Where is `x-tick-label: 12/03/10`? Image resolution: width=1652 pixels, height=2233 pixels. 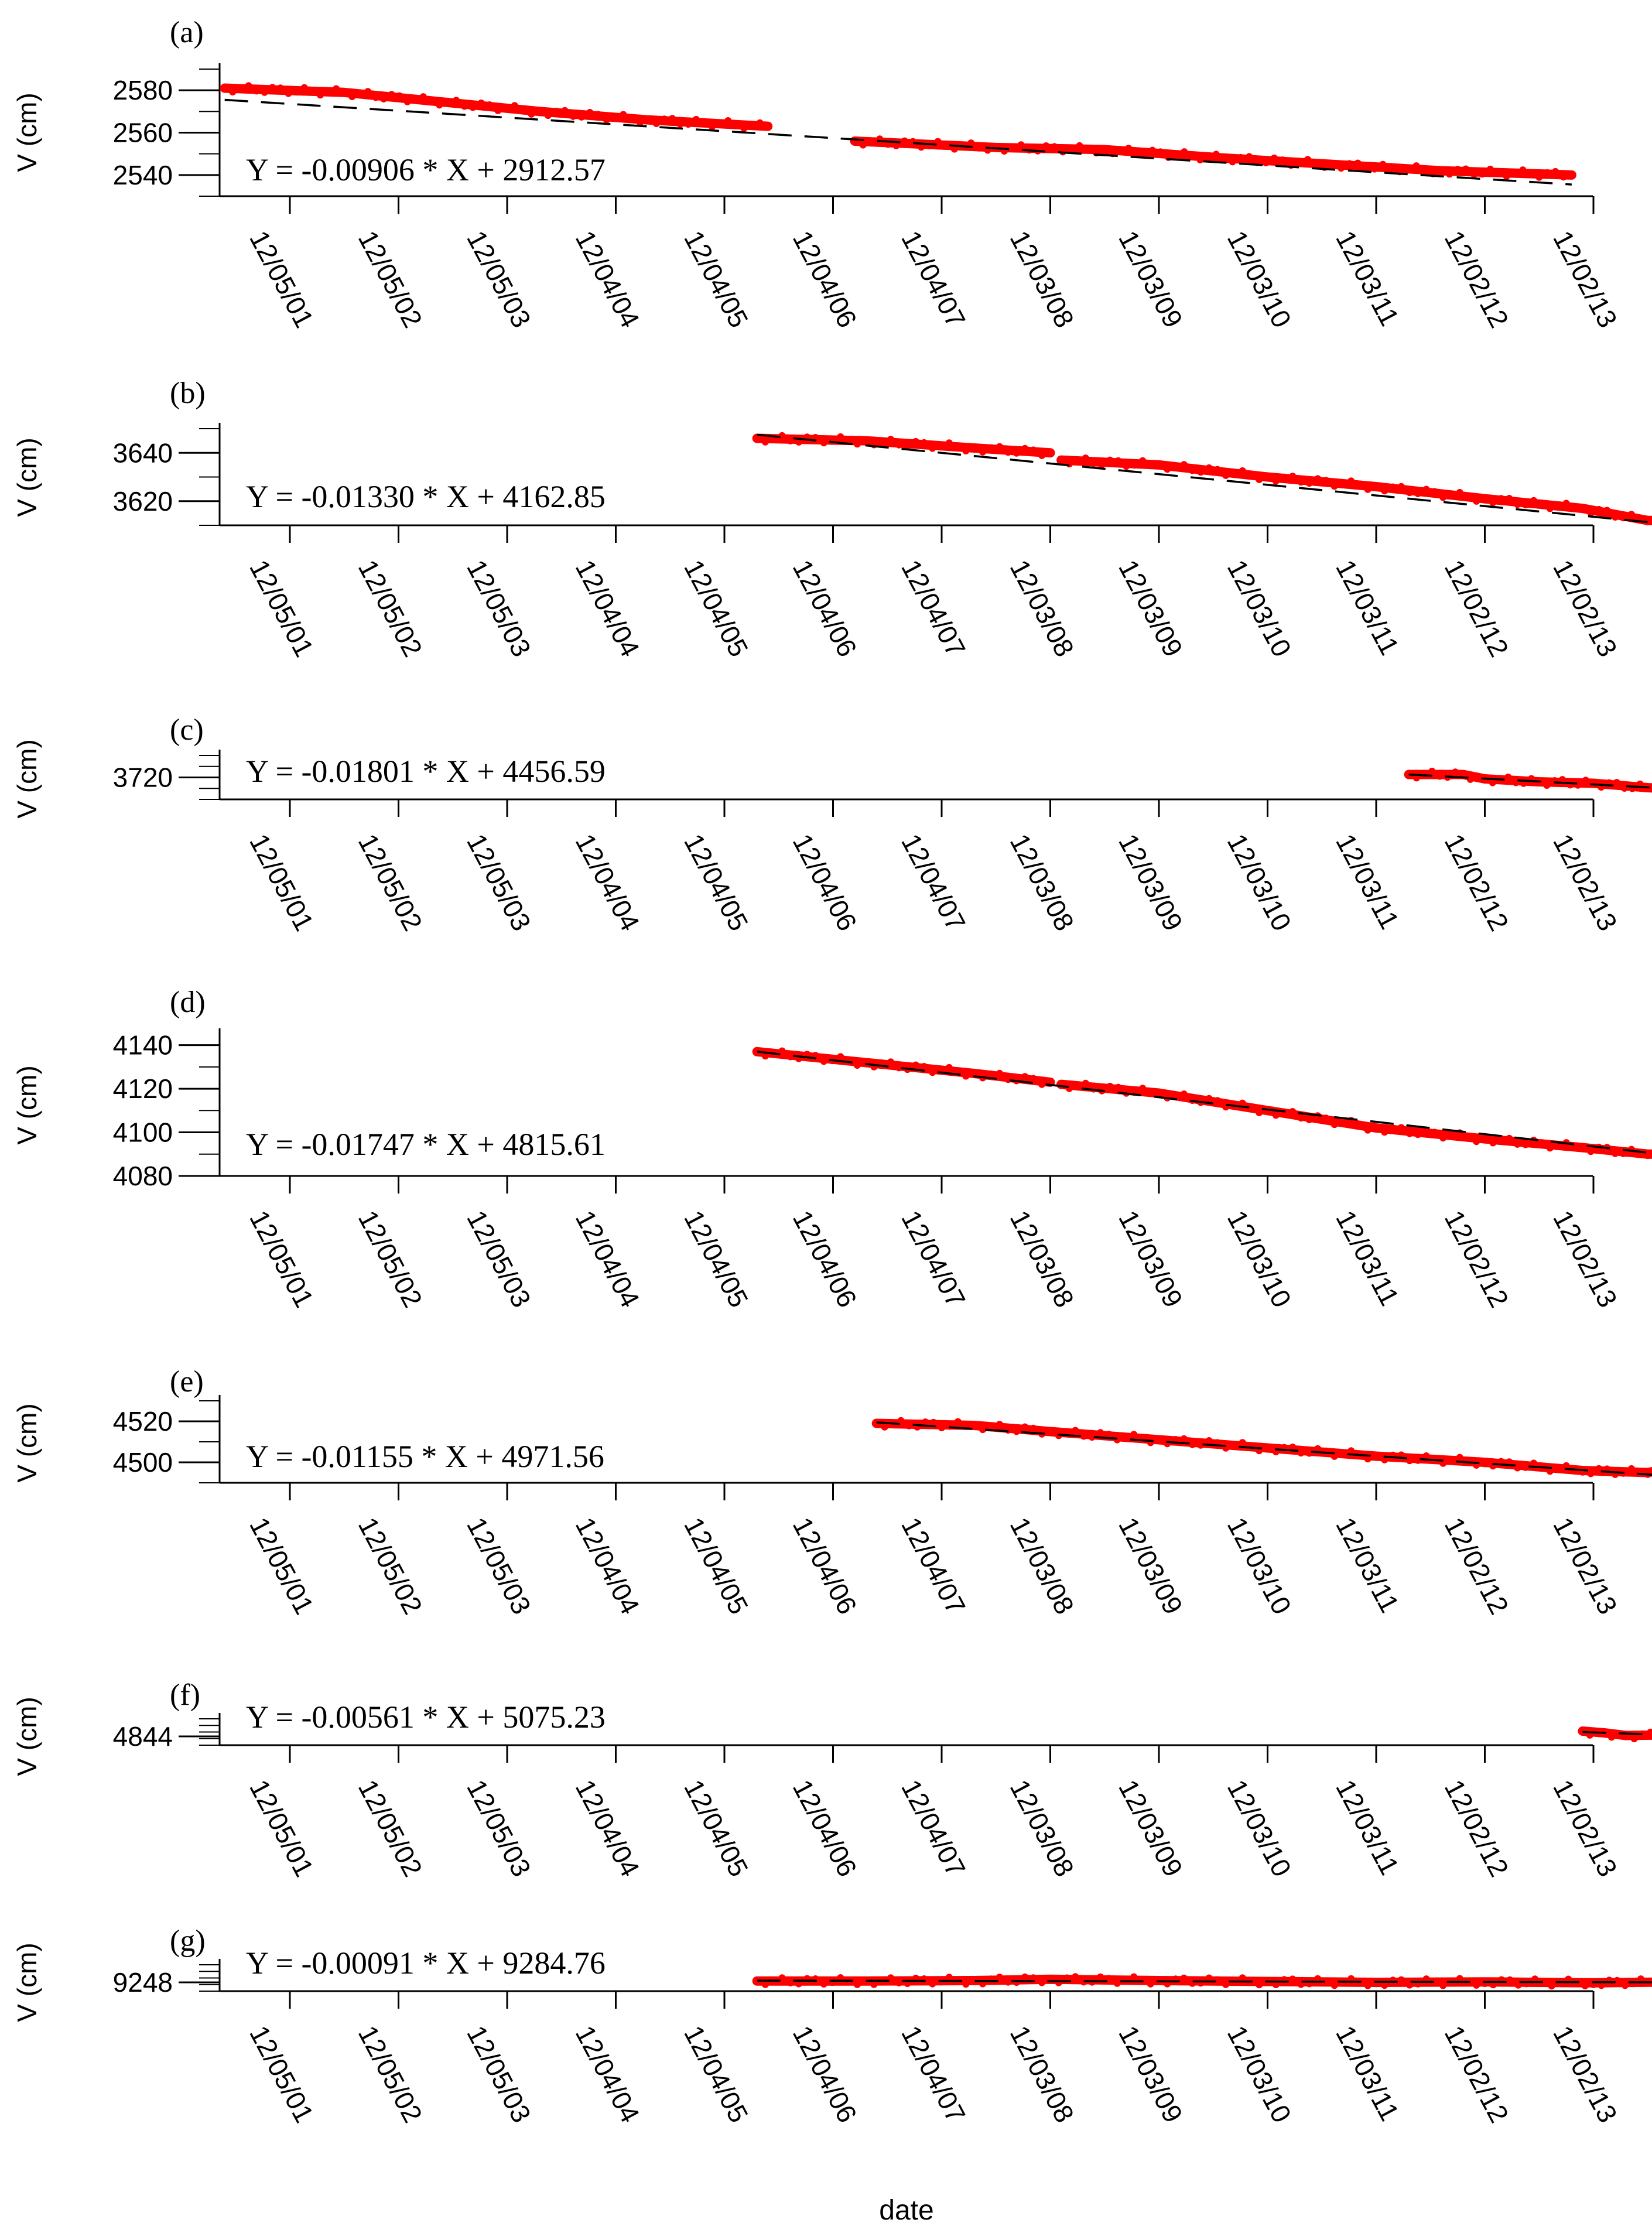
x-tick-label: 12/03/10 is located at coordinates (1260, 882).